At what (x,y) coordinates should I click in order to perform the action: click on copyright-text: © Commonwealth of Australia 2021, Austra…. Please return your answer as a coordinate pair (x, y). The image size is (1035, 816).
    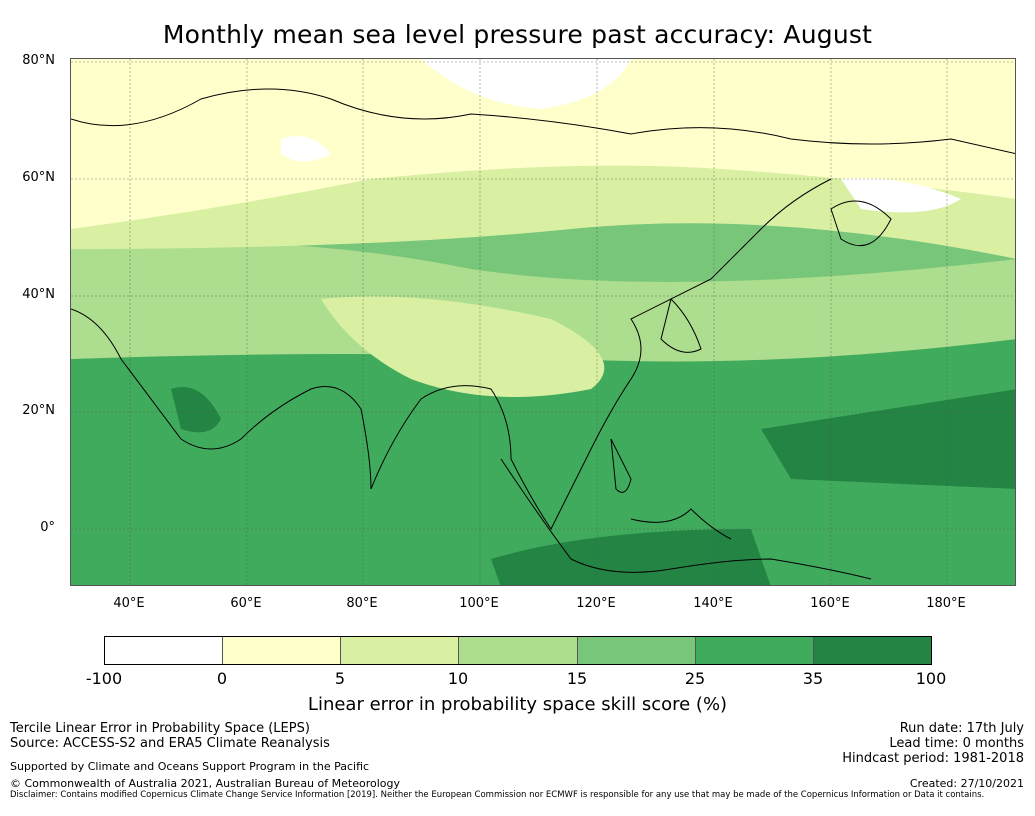
    Looking at the image, I should click on (205, 783).